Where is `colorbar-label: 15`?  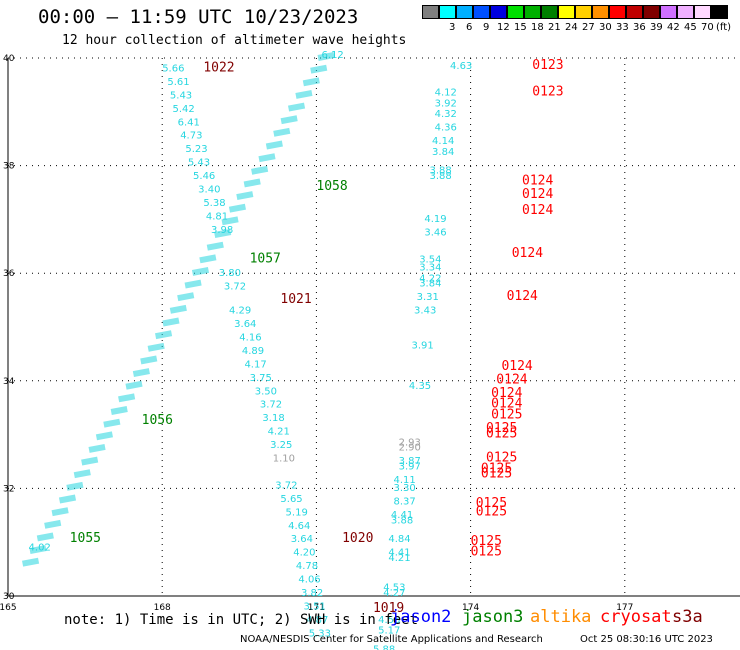
colorbar-label: 15 is located at coordinates (520, 27).